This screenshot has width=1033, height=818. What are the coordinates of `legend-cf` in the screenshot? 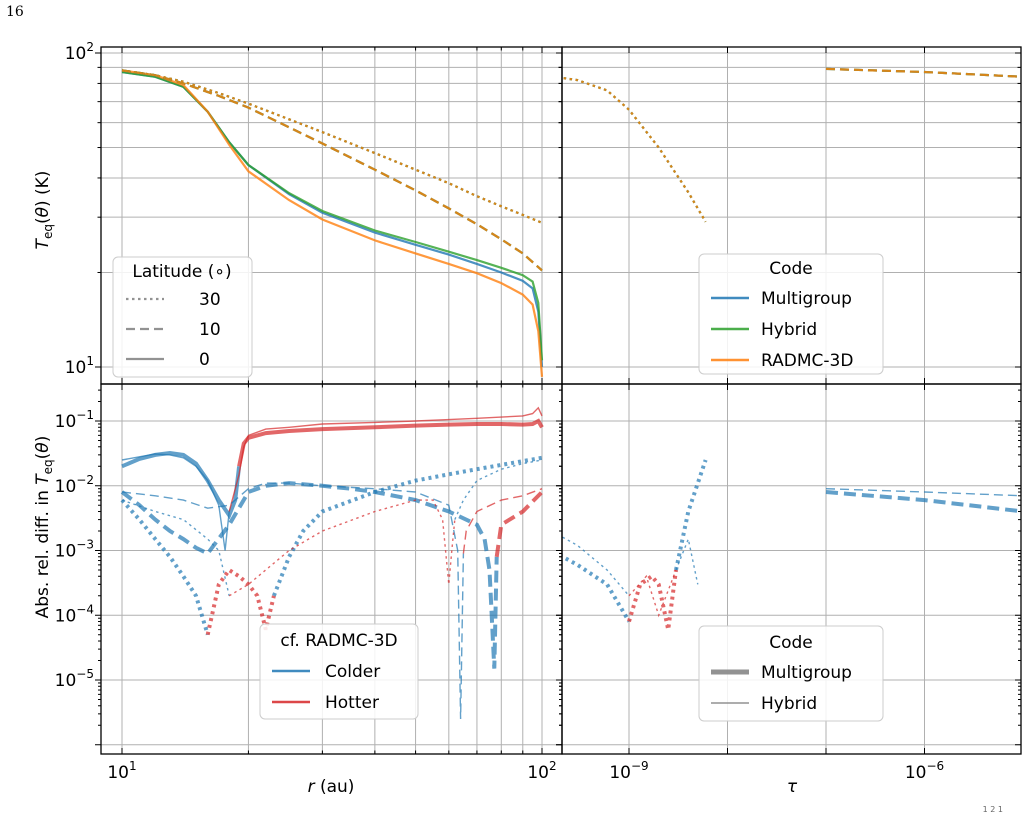 It's located at (339, 671).